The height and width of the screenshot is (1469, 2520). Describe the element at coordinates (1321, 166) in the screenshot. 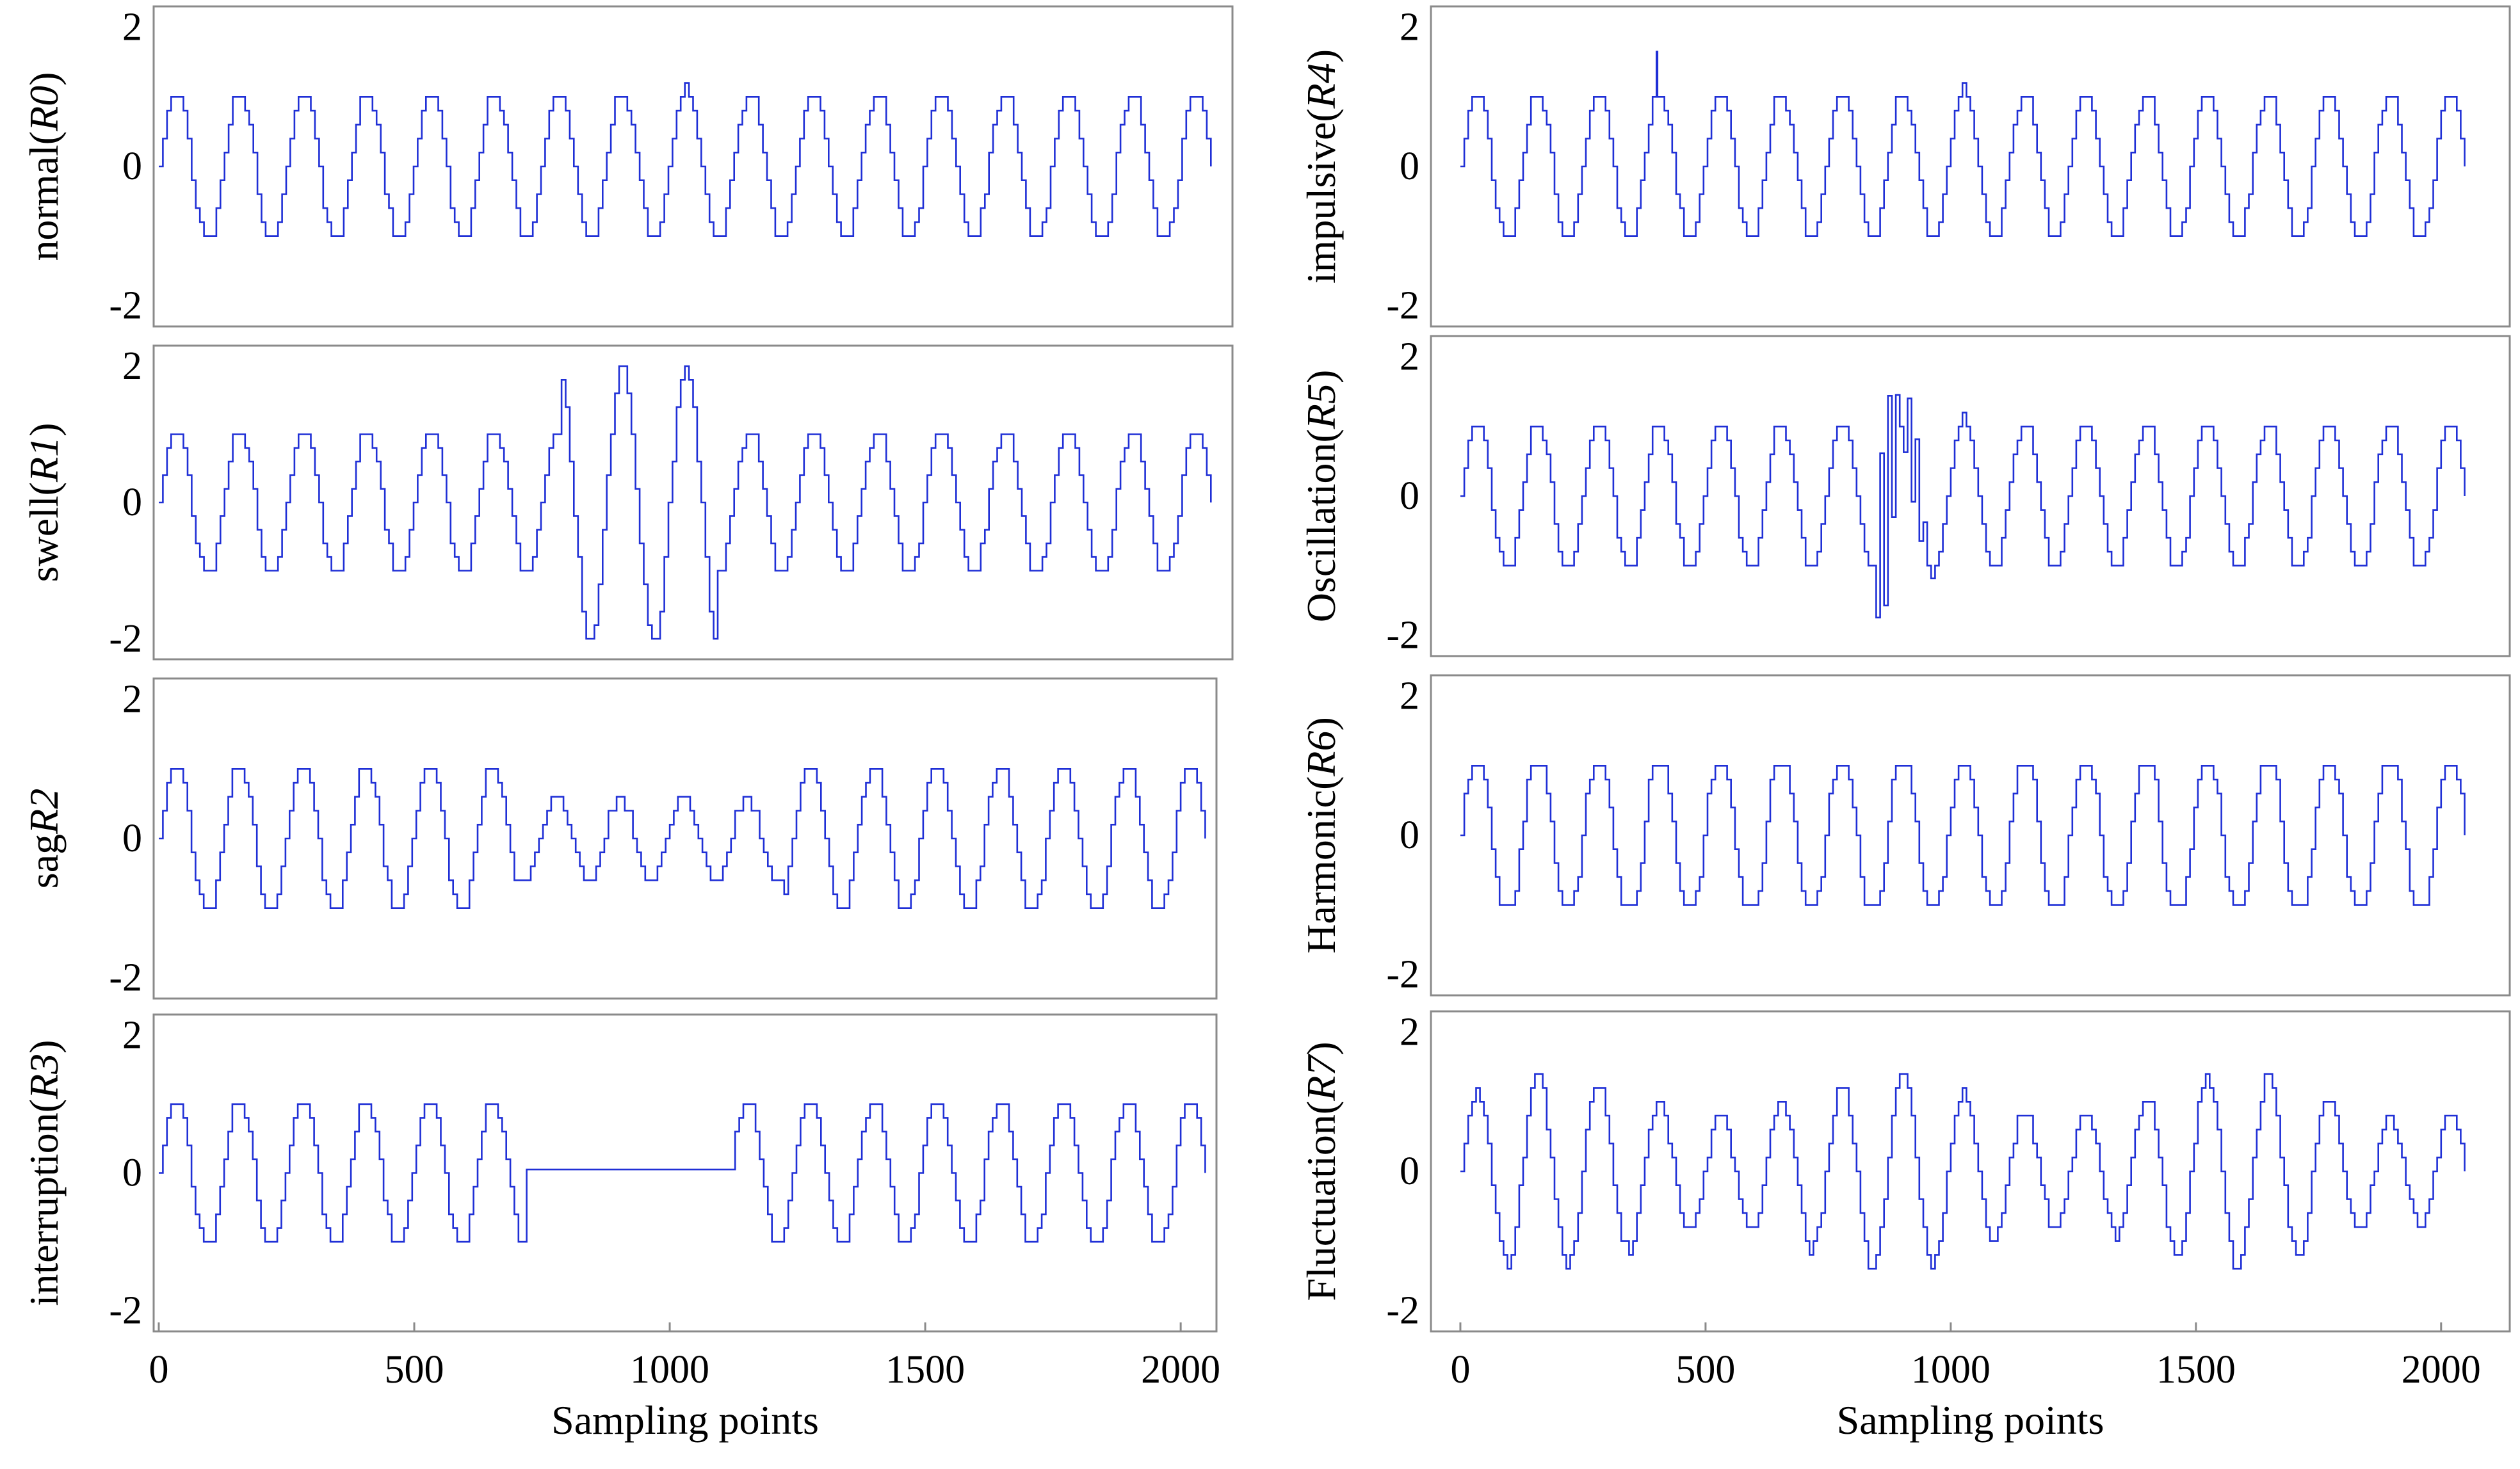

I see `y-axis-label: impulsive(R4)` at that location.